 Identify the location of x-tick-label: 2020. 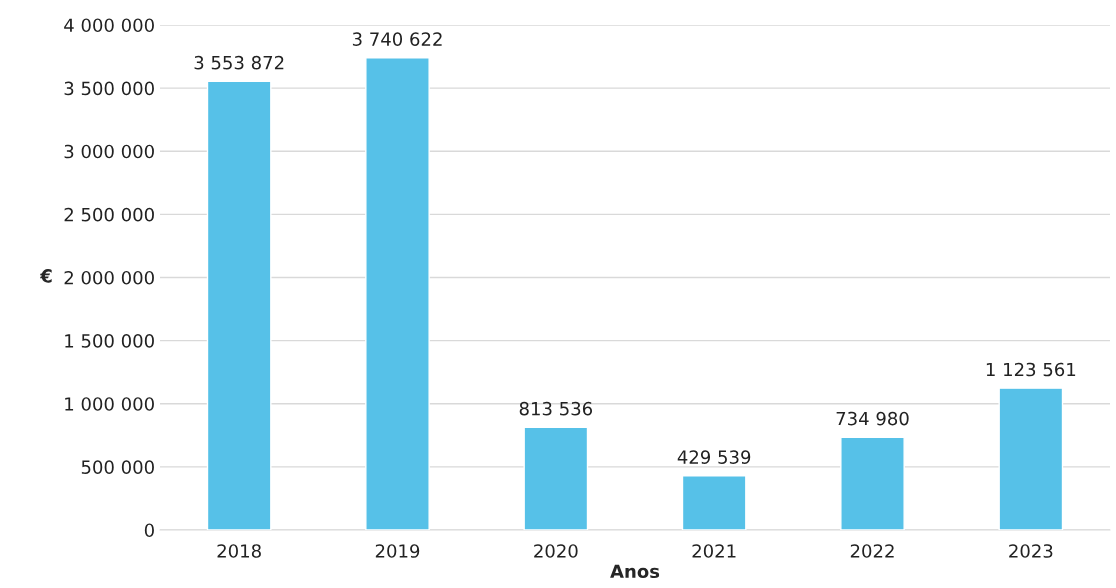
(556, 551).